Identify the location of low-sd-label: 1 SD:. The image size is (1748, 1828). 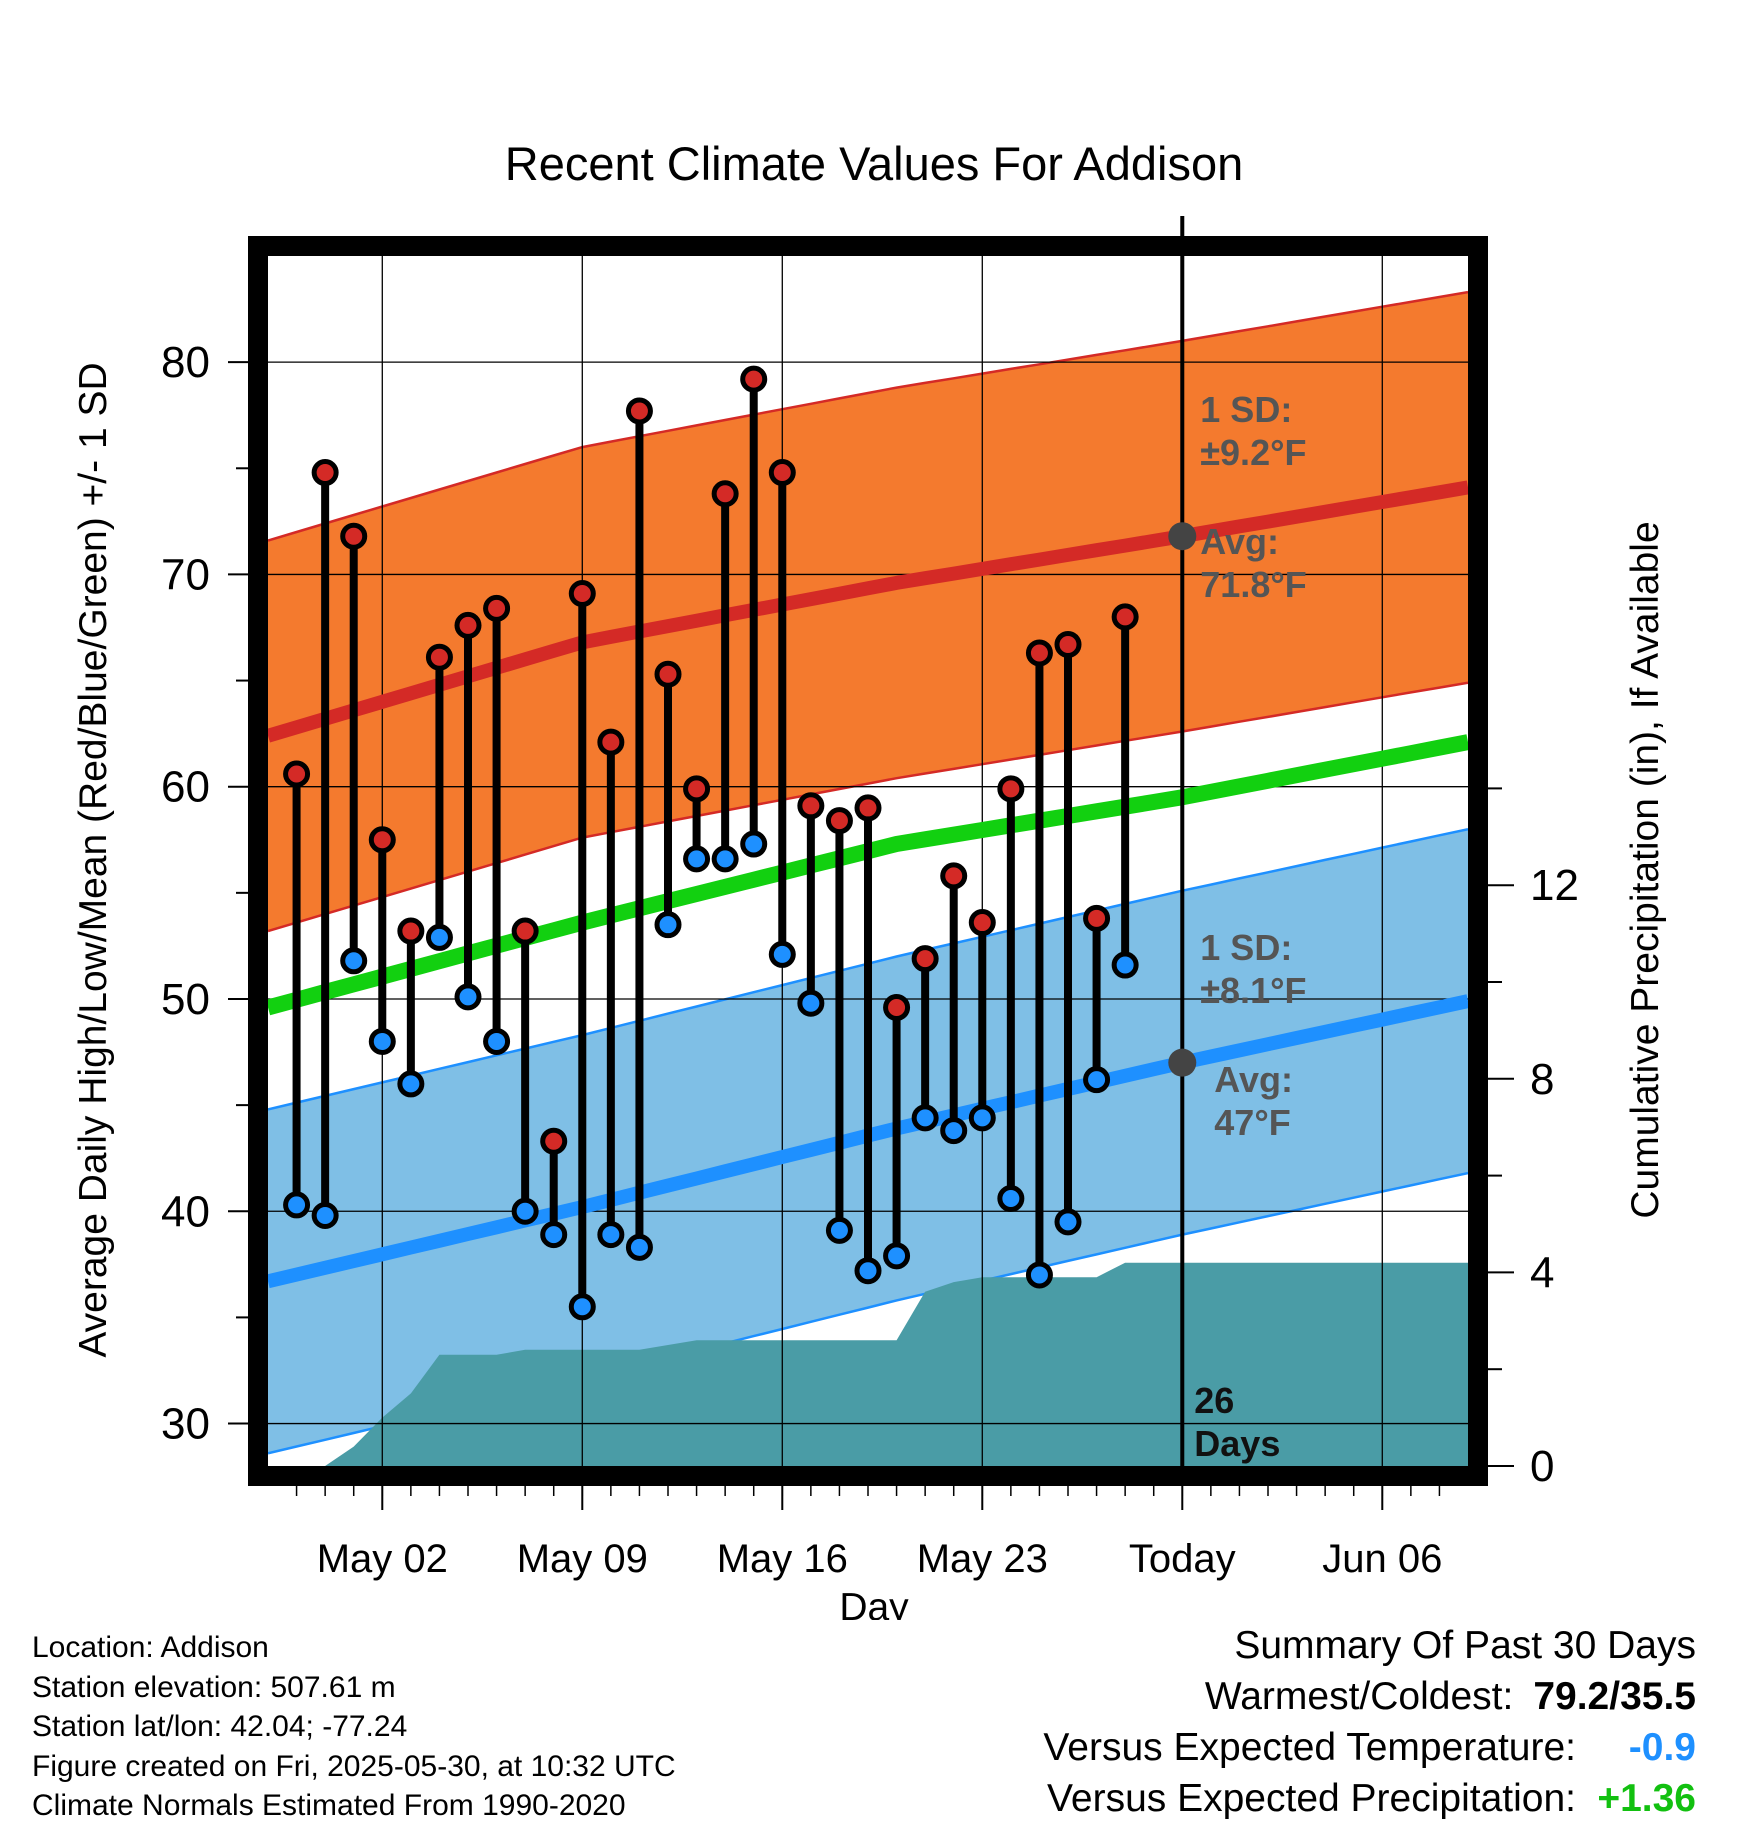
(1246, 947).